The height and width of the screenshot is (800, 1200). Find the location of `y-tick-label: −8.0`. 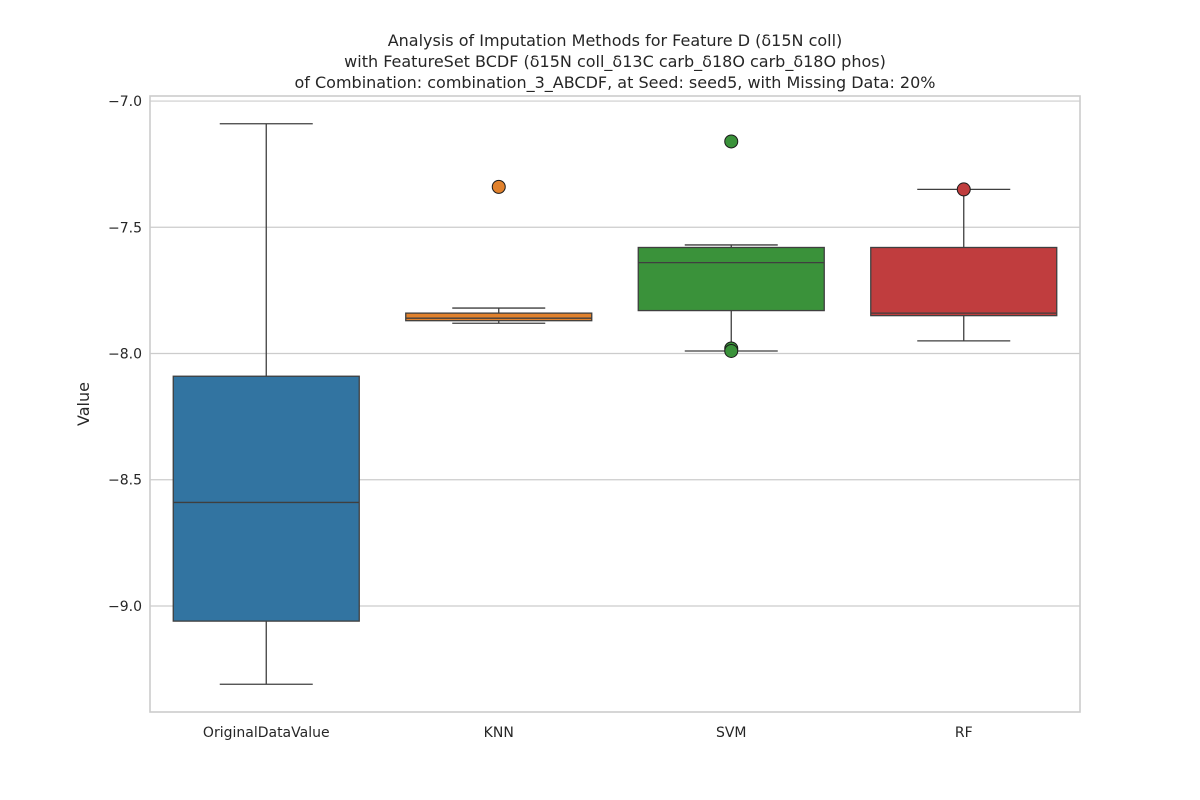

y-tick-label: −8.0 is located at coordinates (125, 355).